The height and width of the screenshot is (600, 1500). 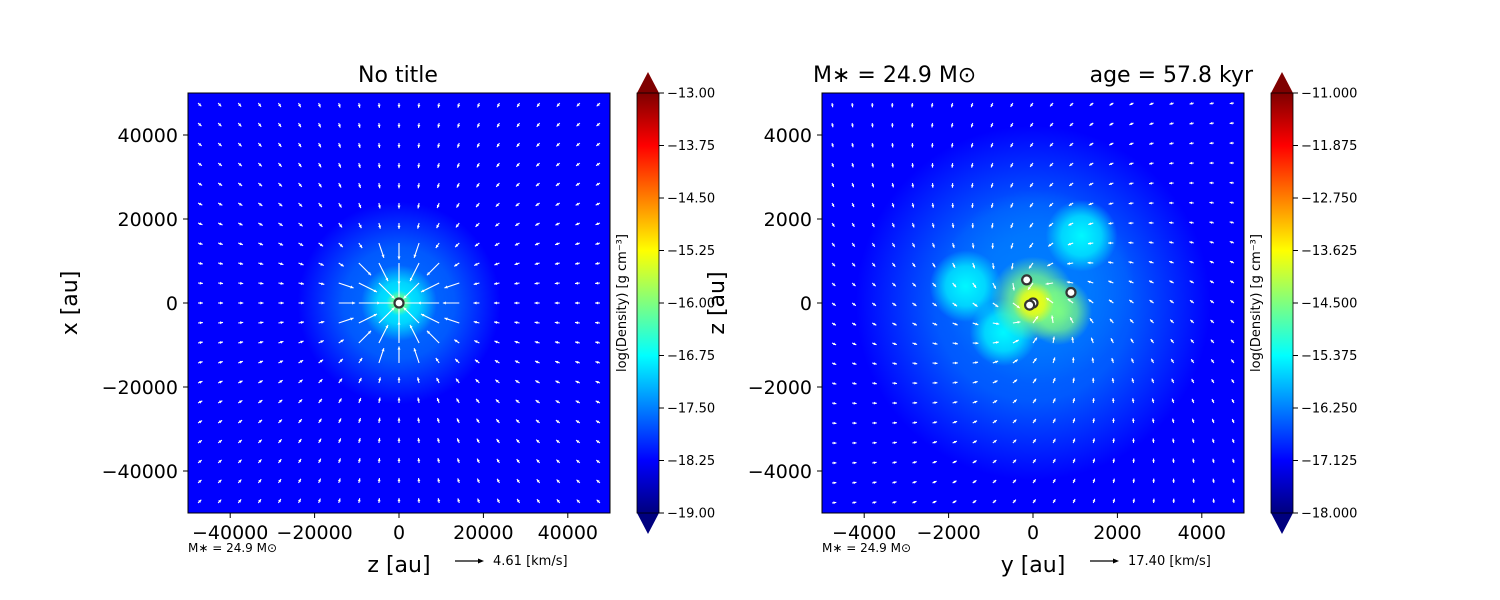 I want to click on x-tick-label: 2000, so click(x=1117, y=533).